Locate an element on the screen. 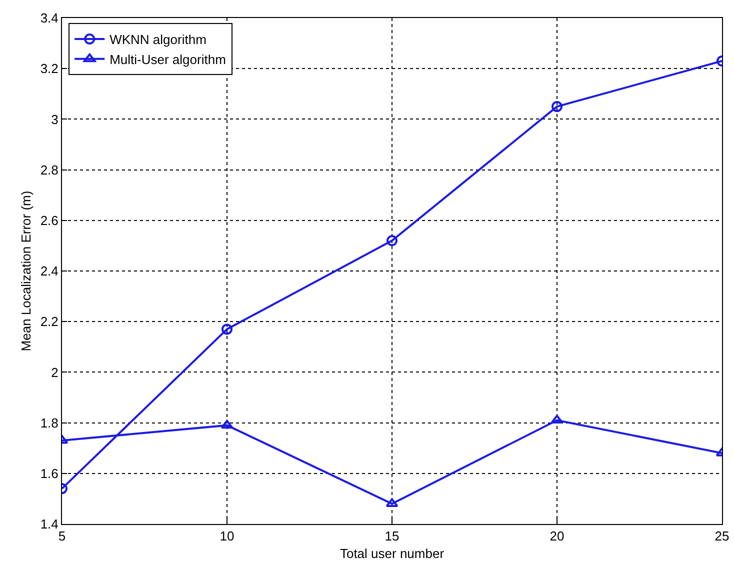 The width and height of the screenshot is (734, 570). x-tick-label: 10 is located at coordinates (227, 536).